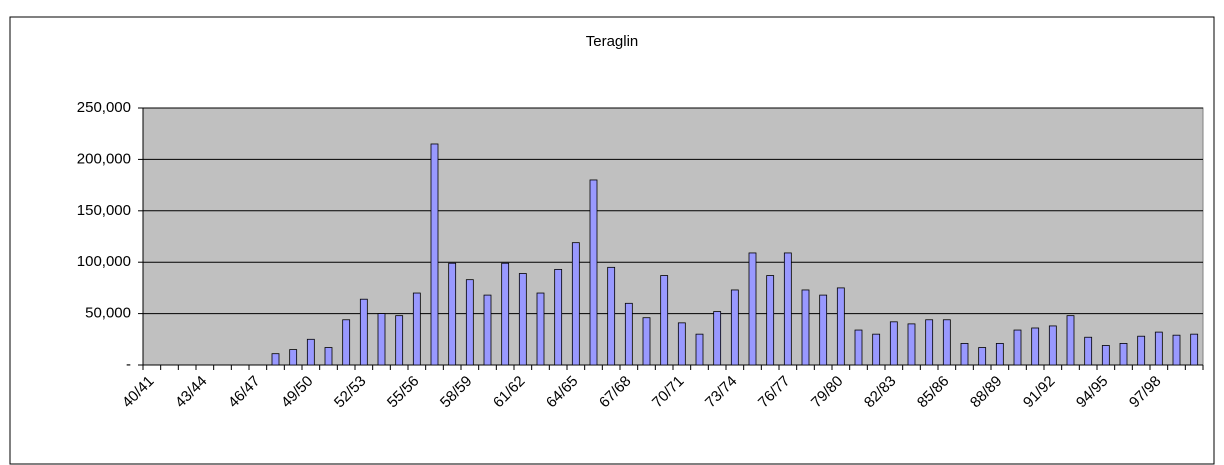 Image resolution: width=1224 pixels, height=465 pixels. I want to click on y-tick-label: 200,000, so click(104, 158).